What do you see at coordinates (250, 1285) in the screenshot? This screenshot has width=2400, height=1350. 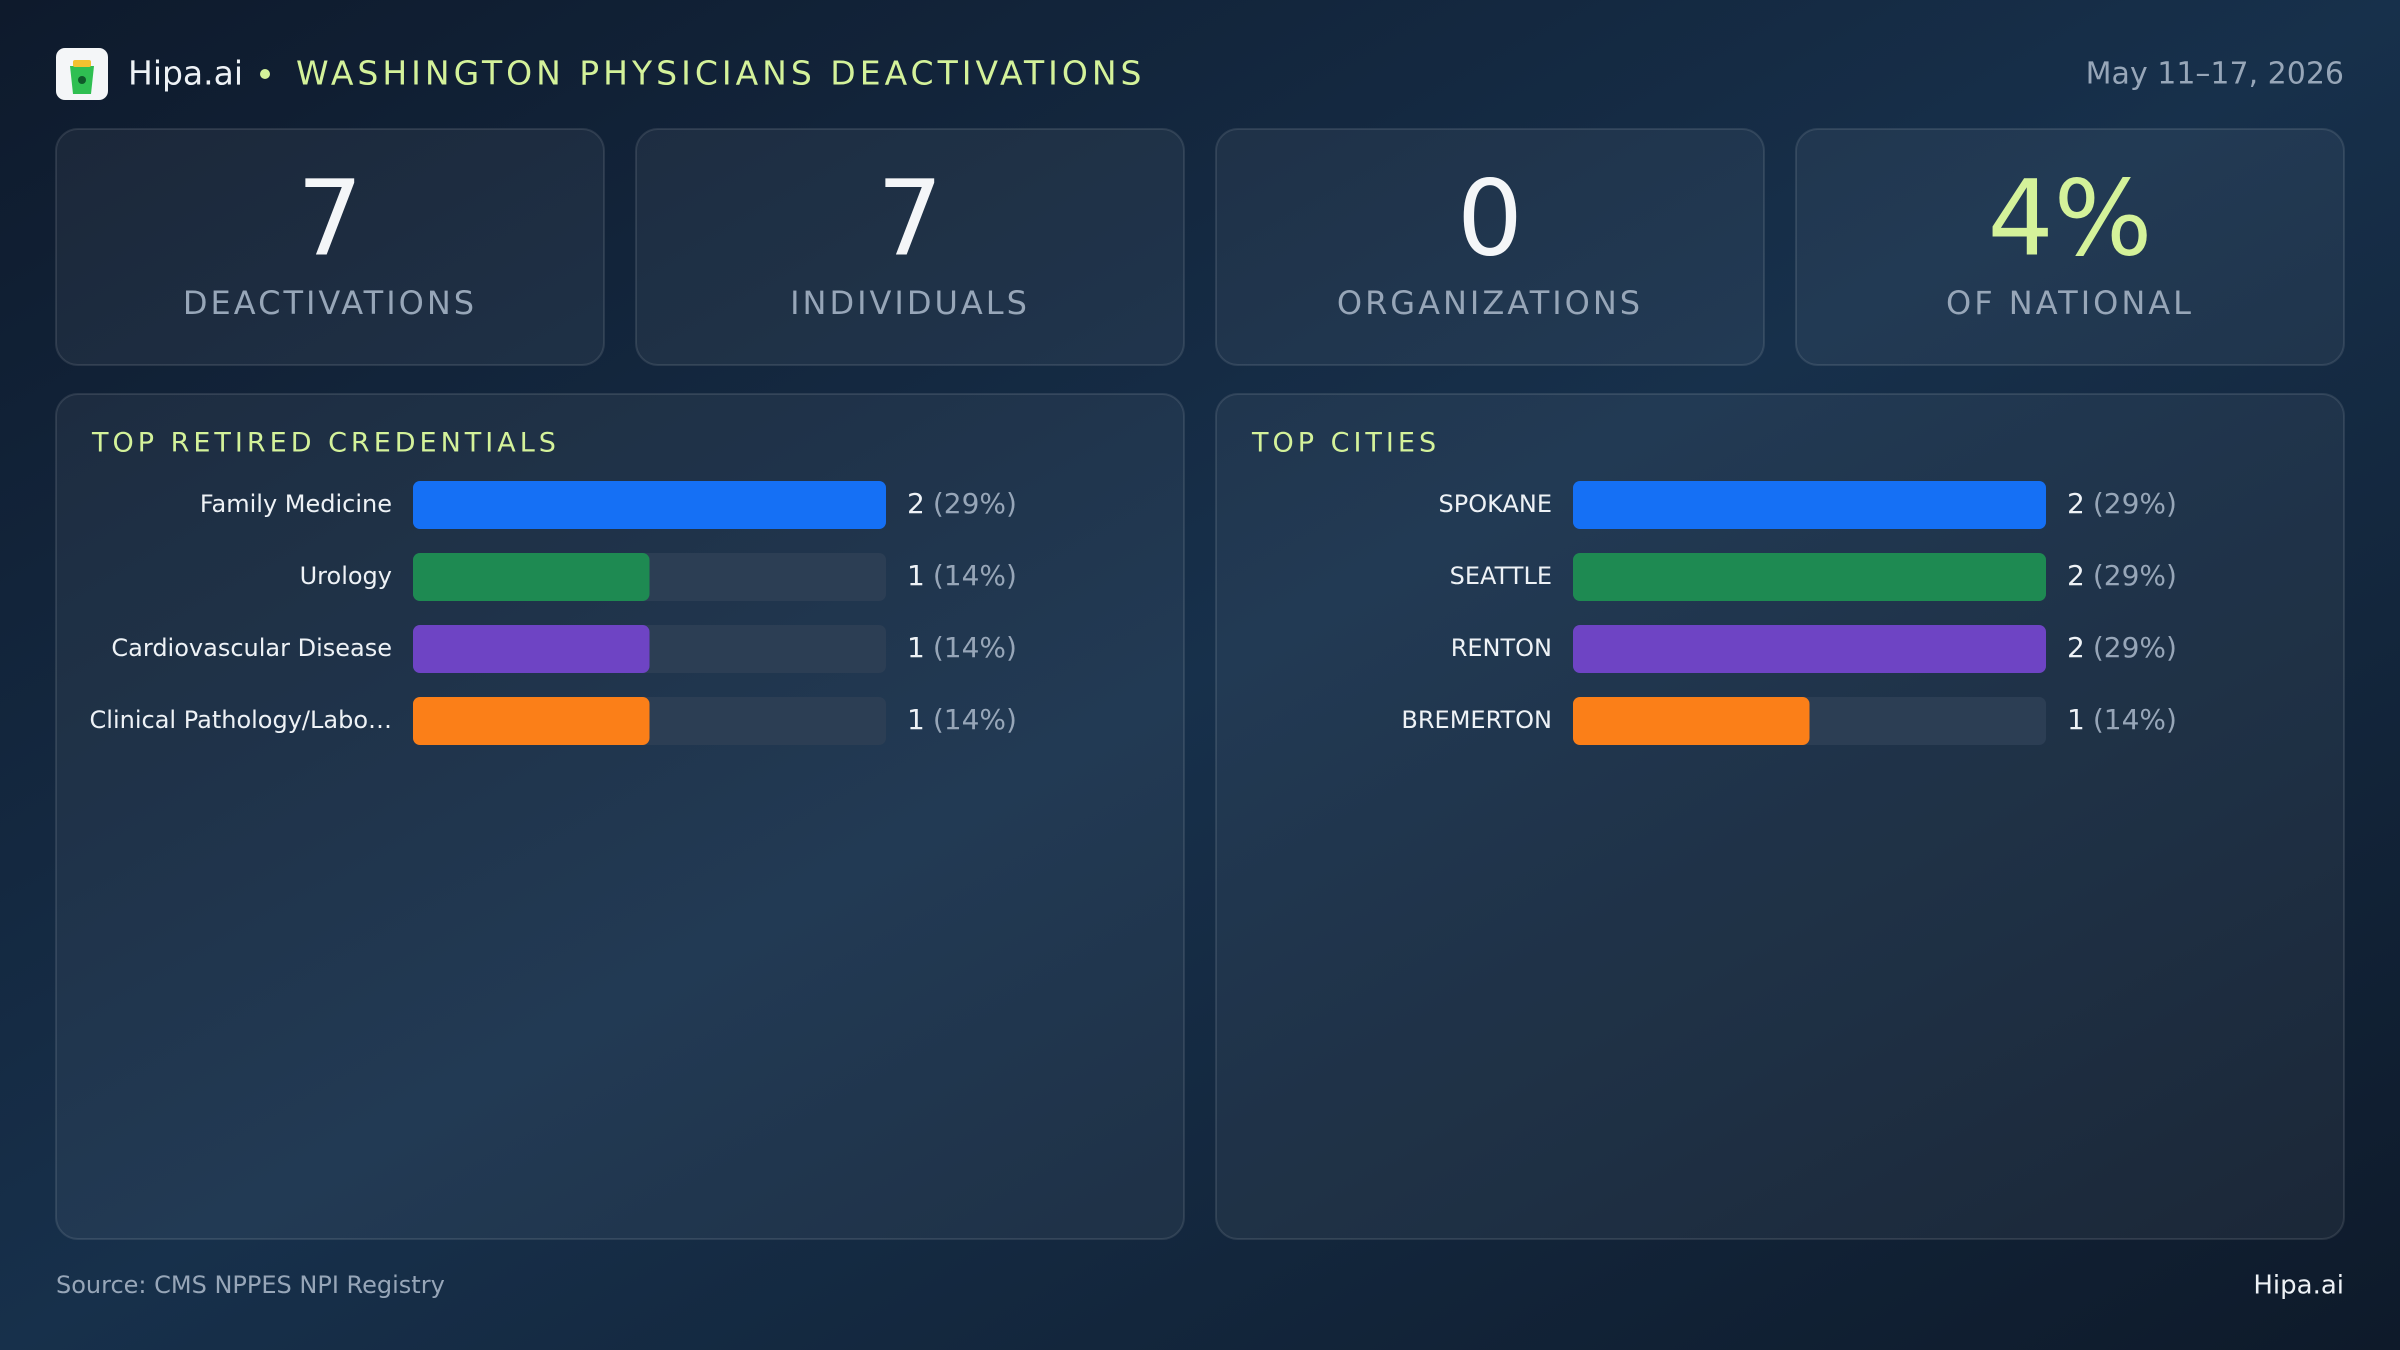 I see `source: Source: CMS NPPES NPI Registry` at bounding box center [250, 1285].